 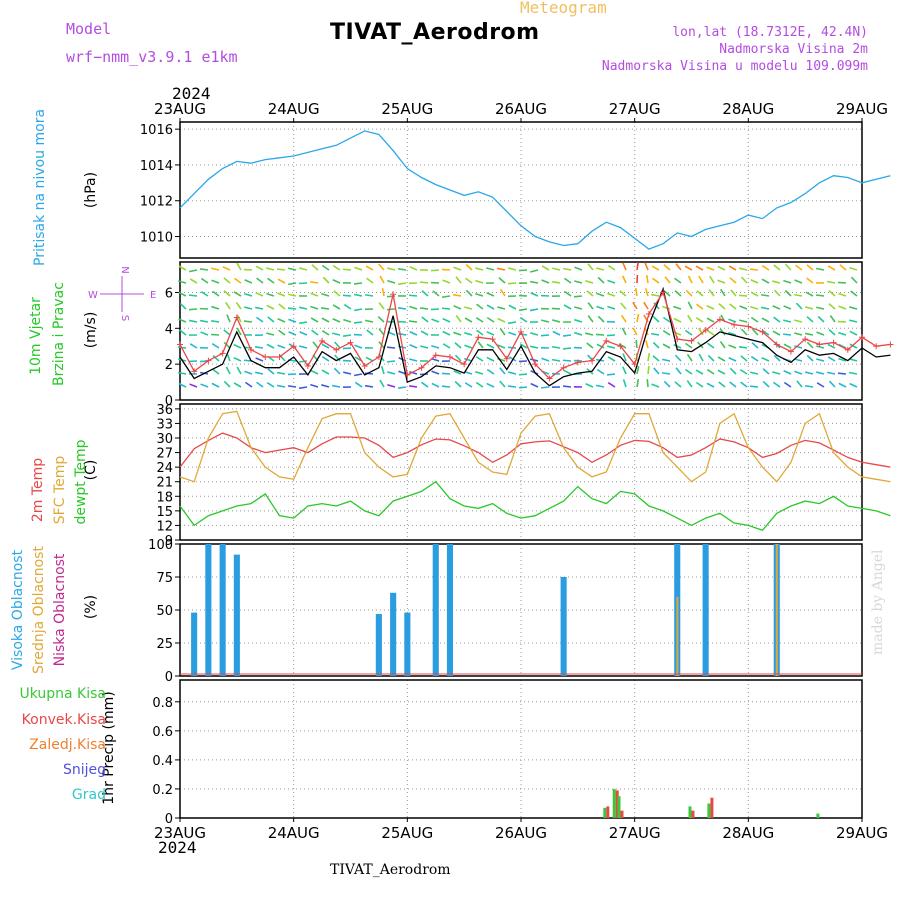 I want to click on pressure-panel: 1010 1012 1014 1016, so click(x=515, y=190).